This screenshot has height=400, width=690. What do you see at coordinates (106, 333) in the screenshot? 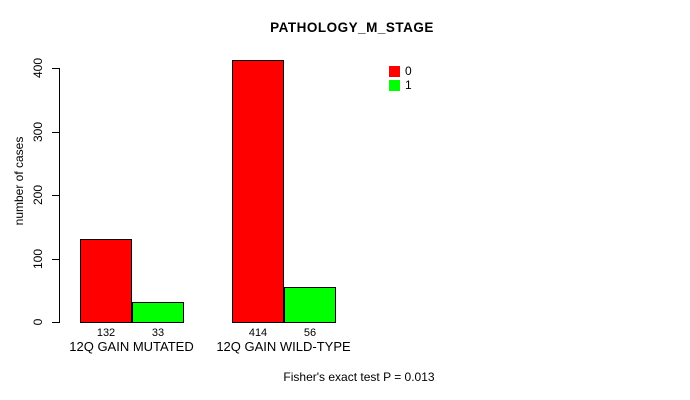
I see `bar-value-label: 132` at bounding box center [106, 333].